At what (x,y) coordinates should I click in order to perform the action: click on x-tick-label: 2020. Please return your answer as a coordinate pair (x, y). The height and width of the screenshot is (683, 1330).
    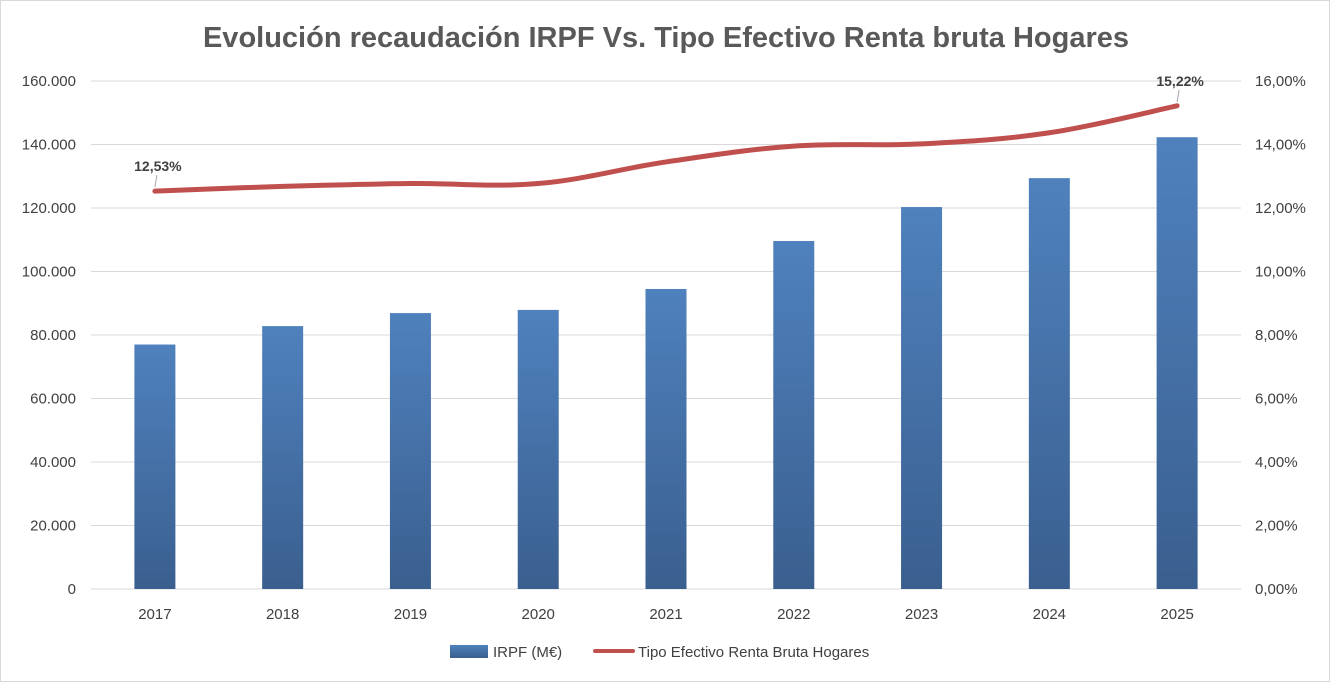
    Looking at the image, I should click on (538, 614).